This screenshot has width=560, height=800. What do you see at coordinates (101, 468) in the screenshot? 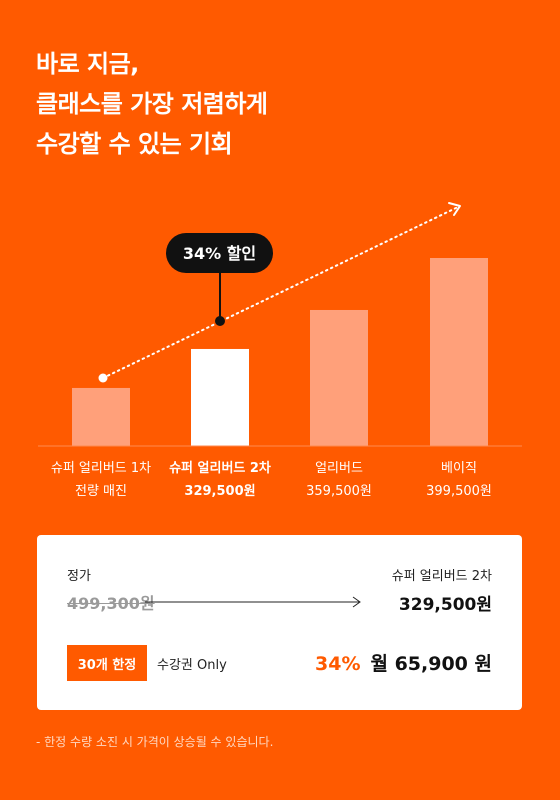
I see `category-name: 슈퍼 얼리버드 1차` at bounding box center [101, 468].